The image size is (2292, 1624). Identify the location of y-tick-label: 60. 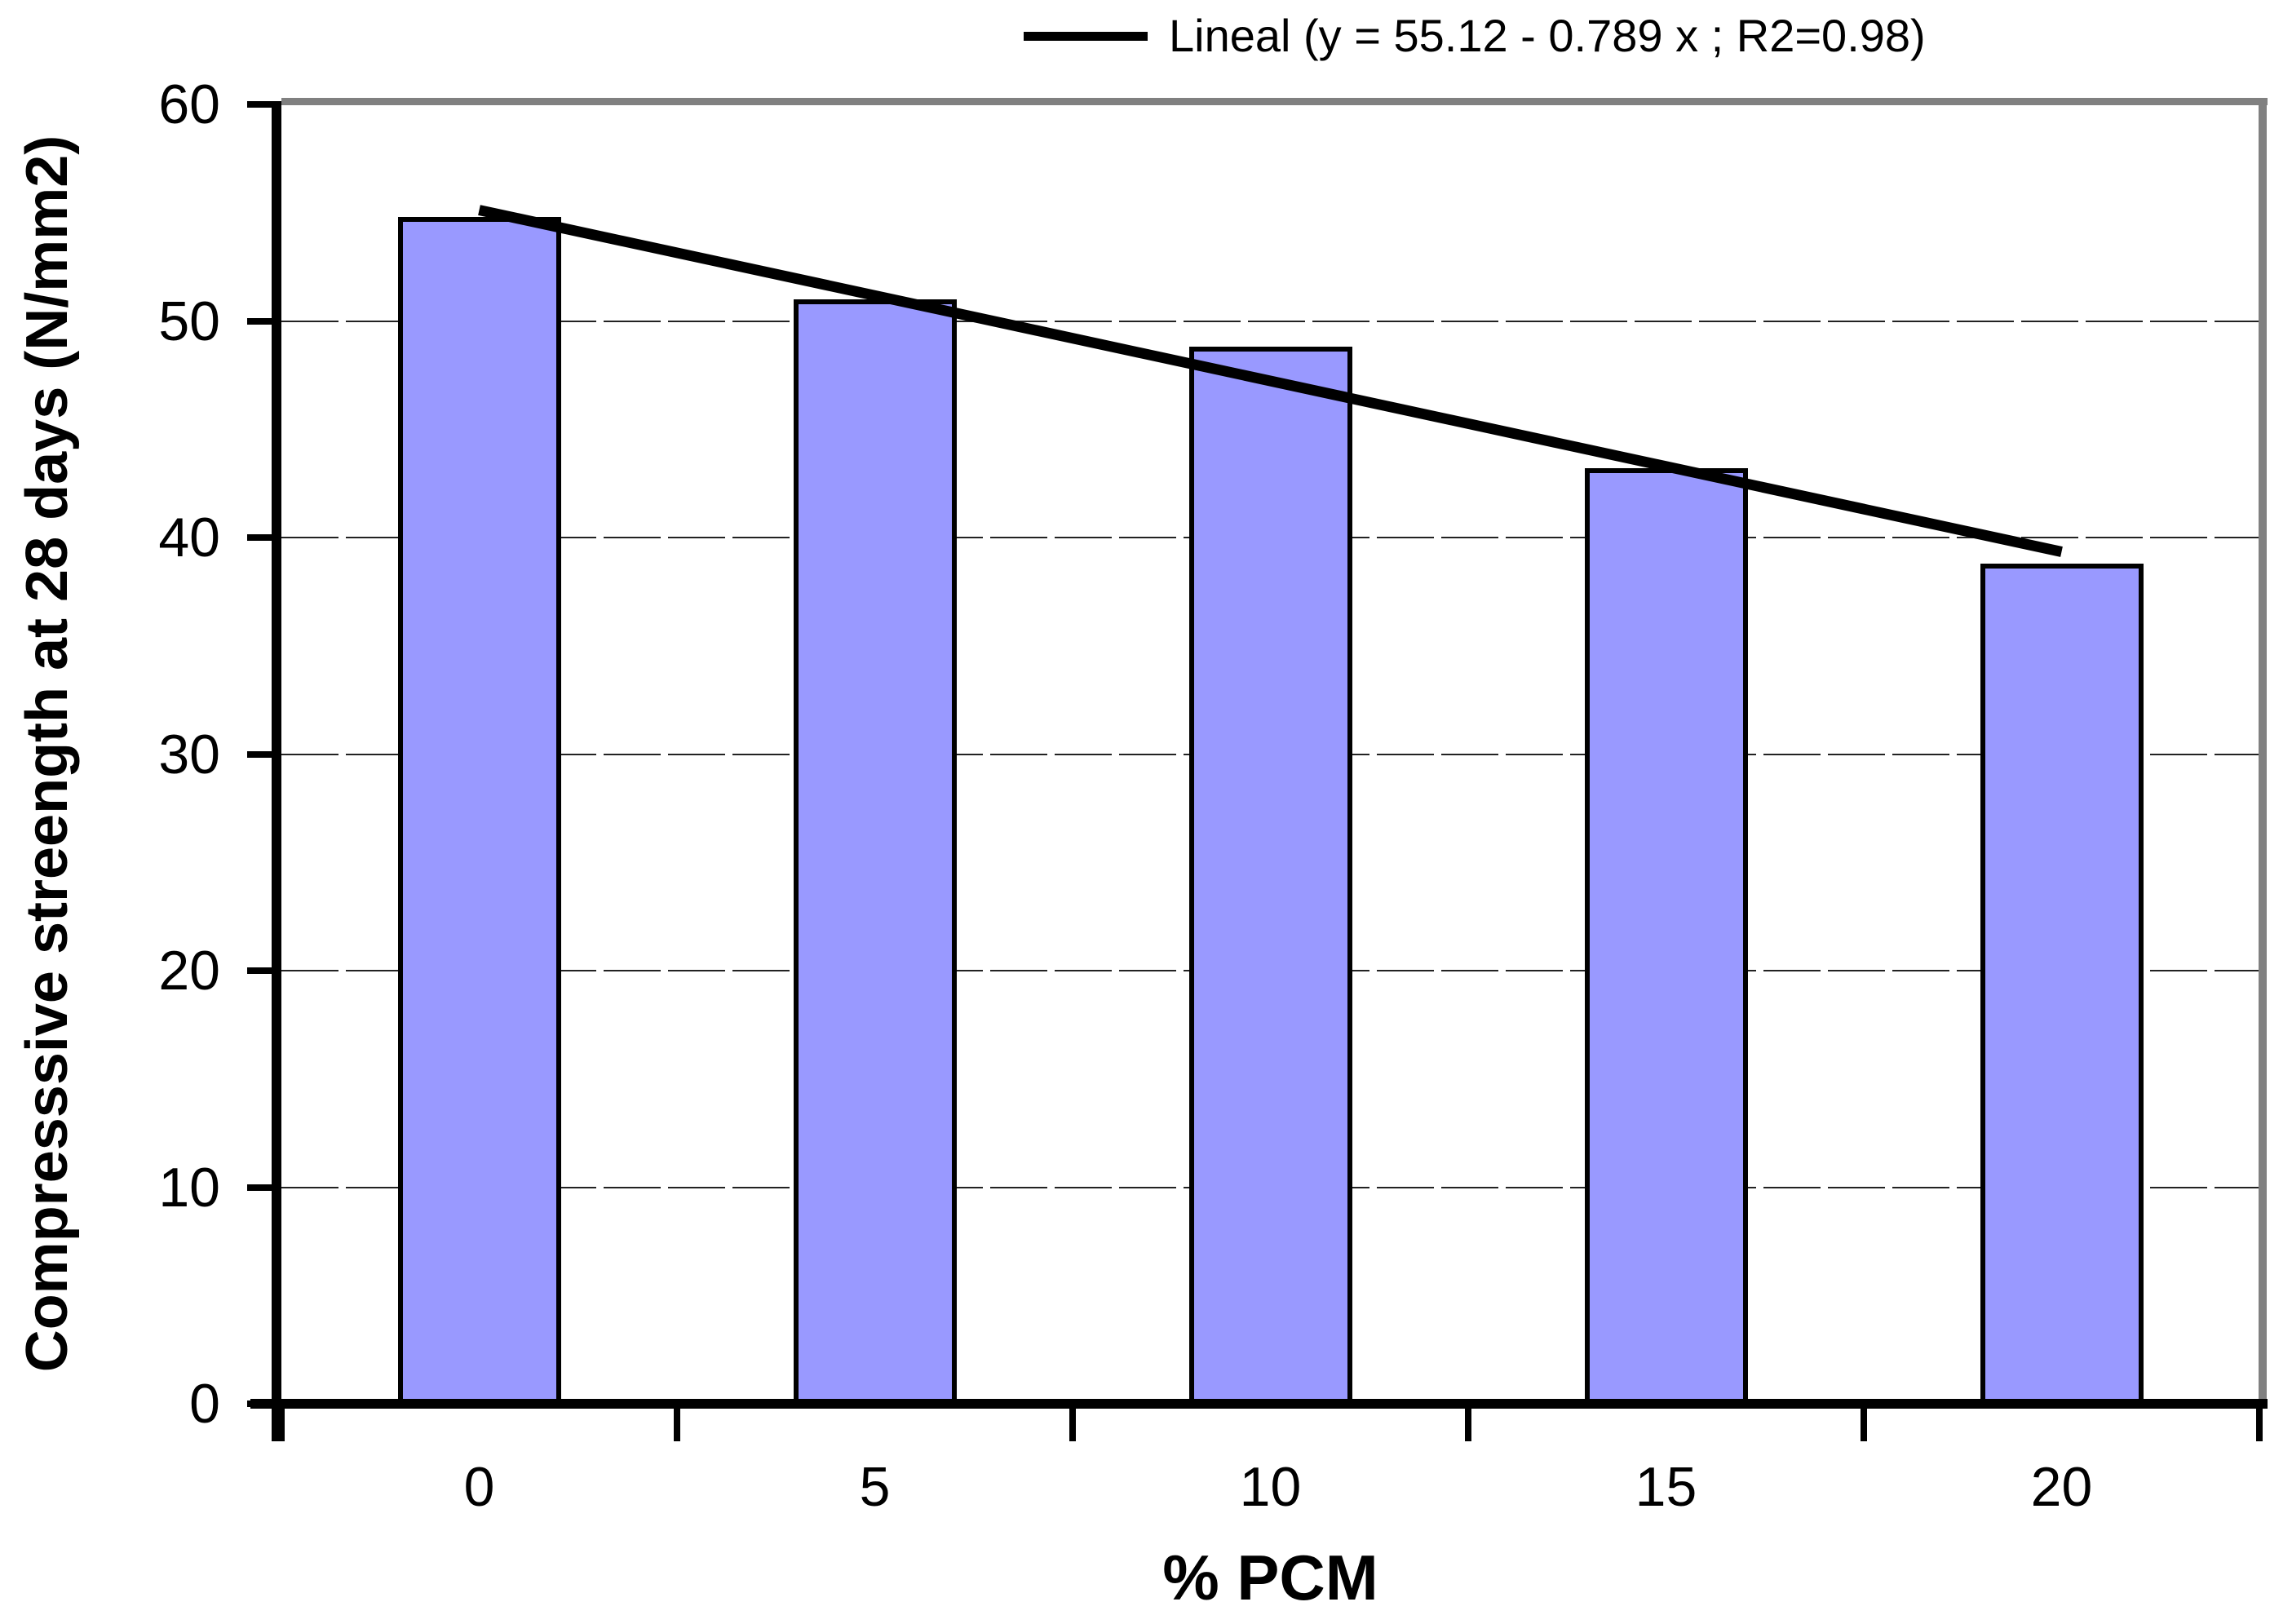
(189, 104).